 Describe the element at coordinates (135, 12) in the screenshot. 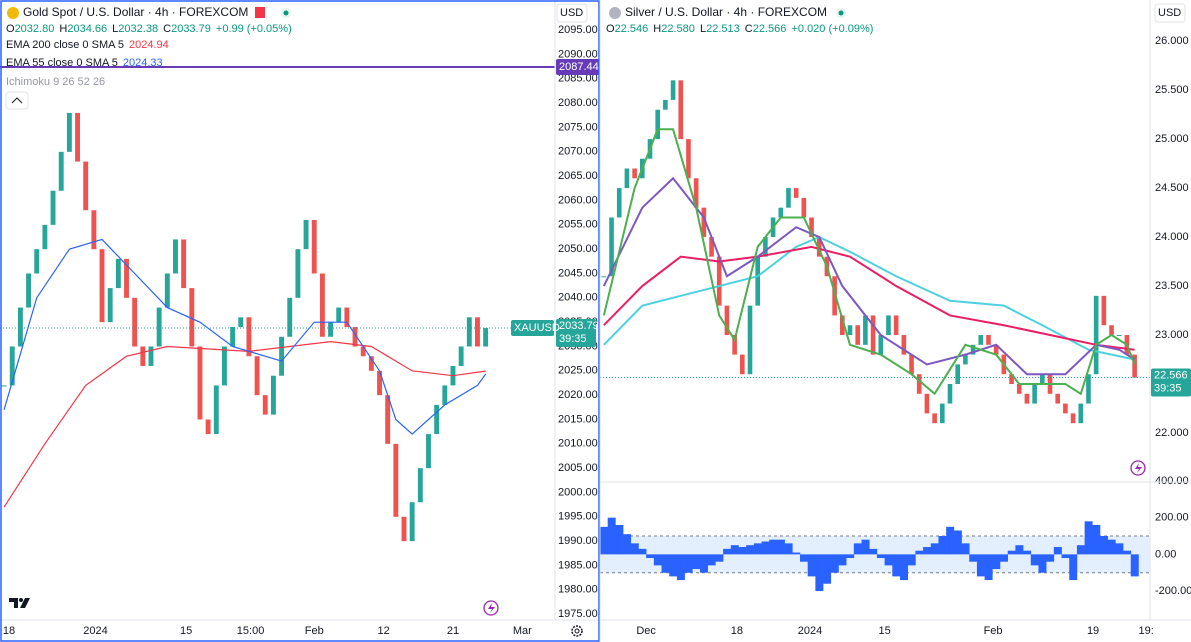

I see `chart-title: Gold Spot / U.S. Dollar · 4h · FOREXCOM` at that location.